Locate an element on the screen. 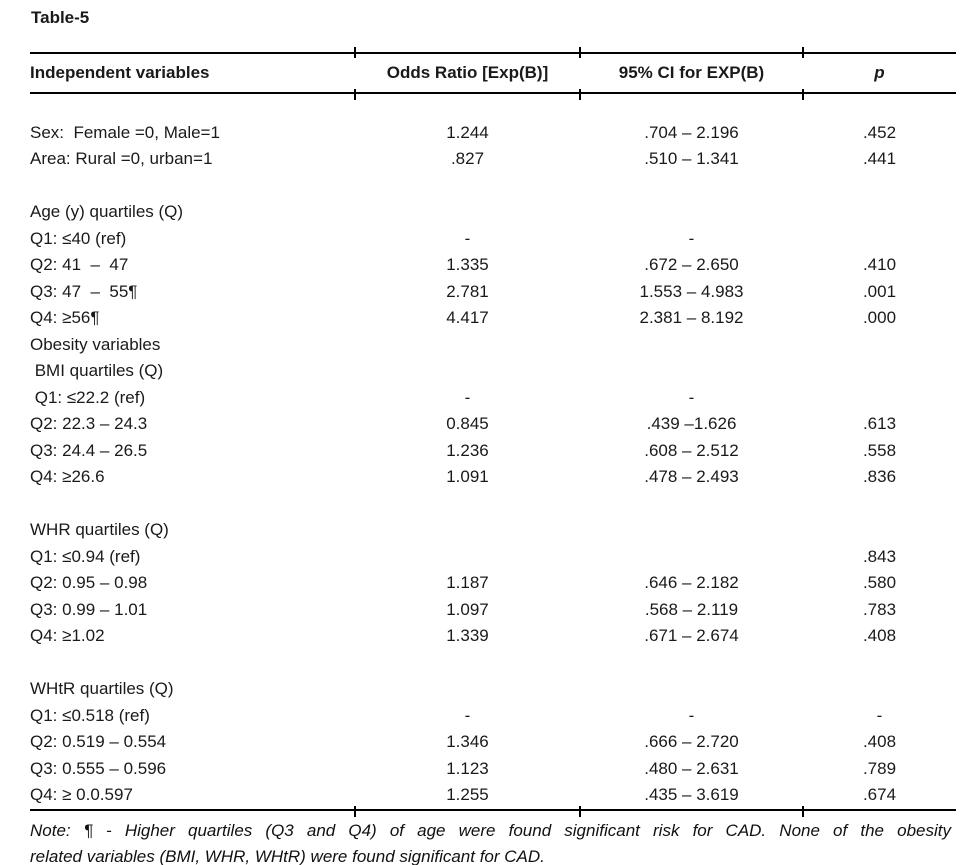 Image resolution: width=964 pixels, height=865 pixels. cell-ci: .478 – 2.493 is located at coordinates (691, 476).